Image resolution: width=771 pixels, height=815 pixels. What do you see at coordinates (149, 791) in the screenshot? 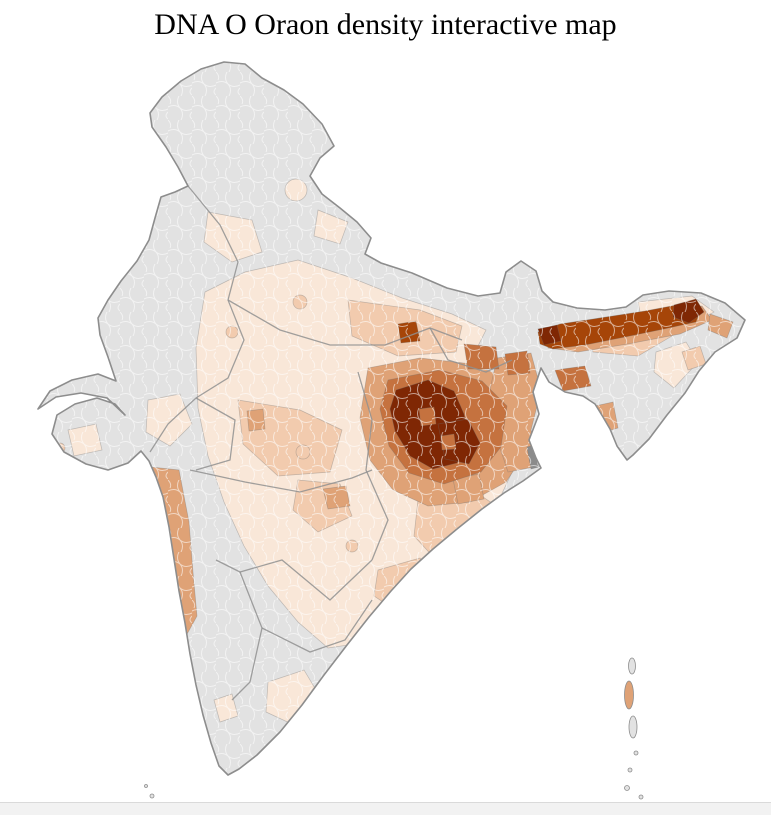
I see `lakshadweep-islands` at bounding box center [149, 791].